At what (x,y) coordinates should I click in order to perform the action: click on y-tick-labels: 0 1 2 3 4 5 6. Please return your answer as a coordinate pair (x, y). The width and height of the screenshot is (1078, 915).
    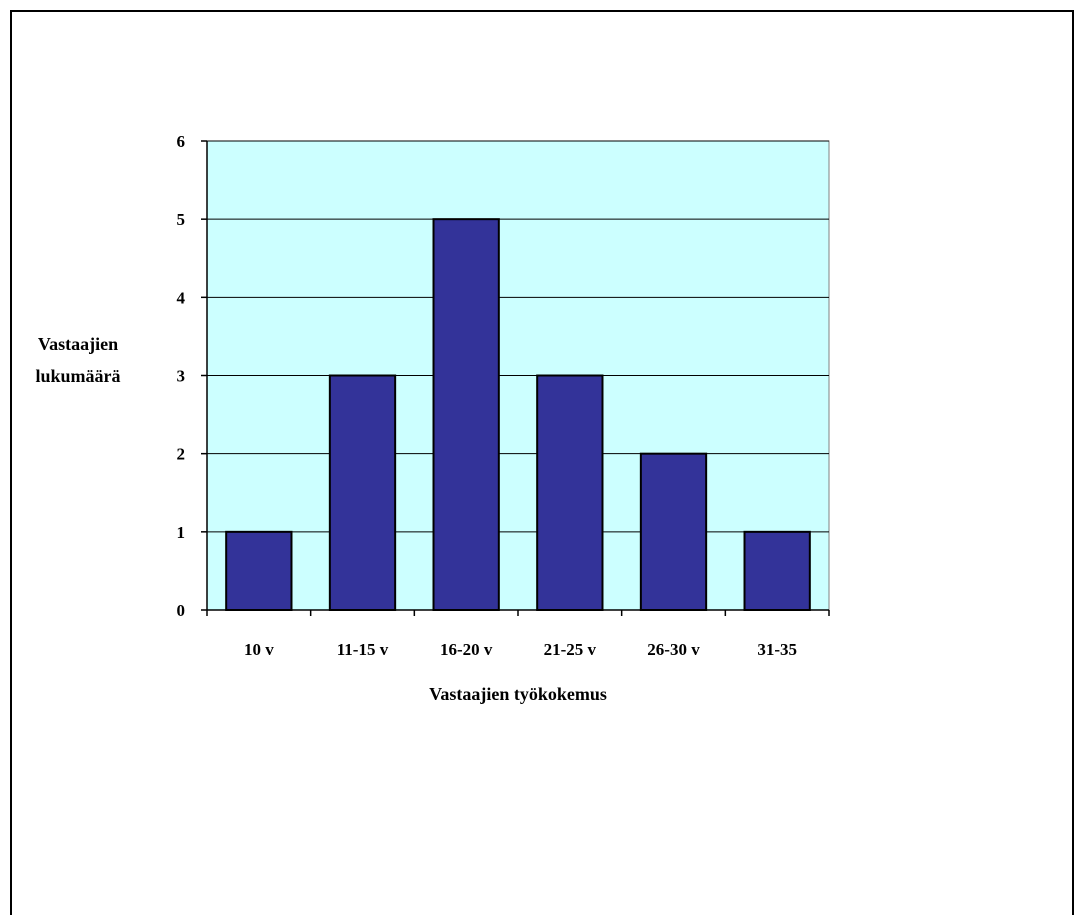
    Looking at the image, I should click on (181, 376).